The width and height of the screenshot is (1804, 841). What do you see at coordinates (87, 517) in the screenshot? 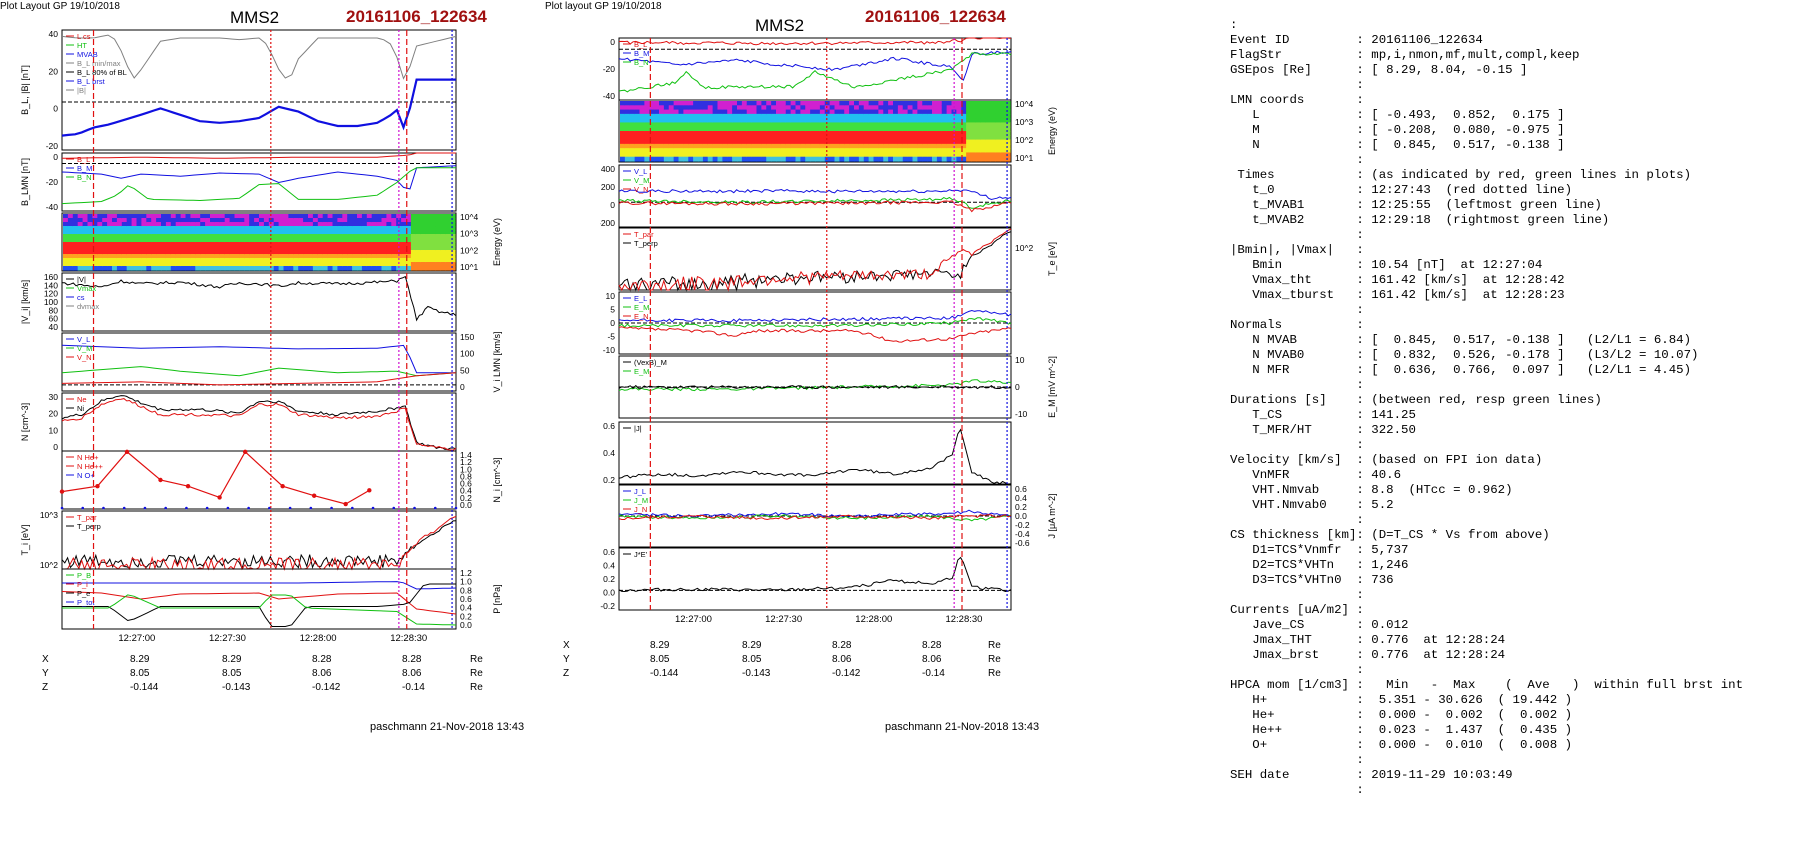
I see `legend-entry: T_par` at bounding box center [87, 517].